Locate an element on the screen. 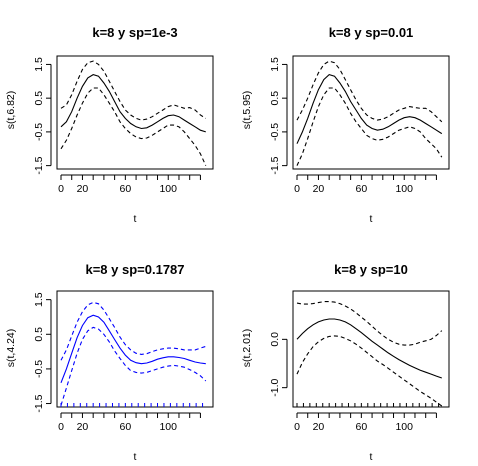 Image resolution: width=478 pixels, height=466 pixels. y-tick-label: 0.0 is located at coordinates (275, 339).